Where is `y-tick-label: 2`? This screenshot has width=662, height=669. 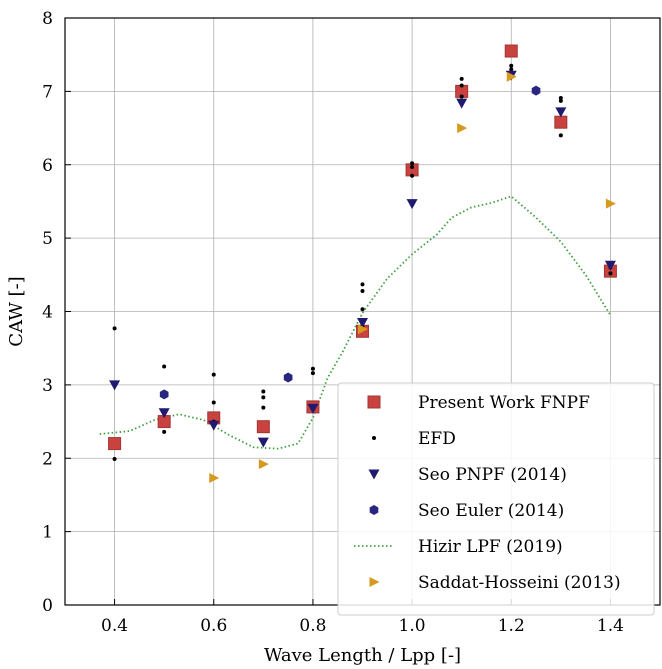
y-tick-label: 2 is located at coordinates (47, 459).